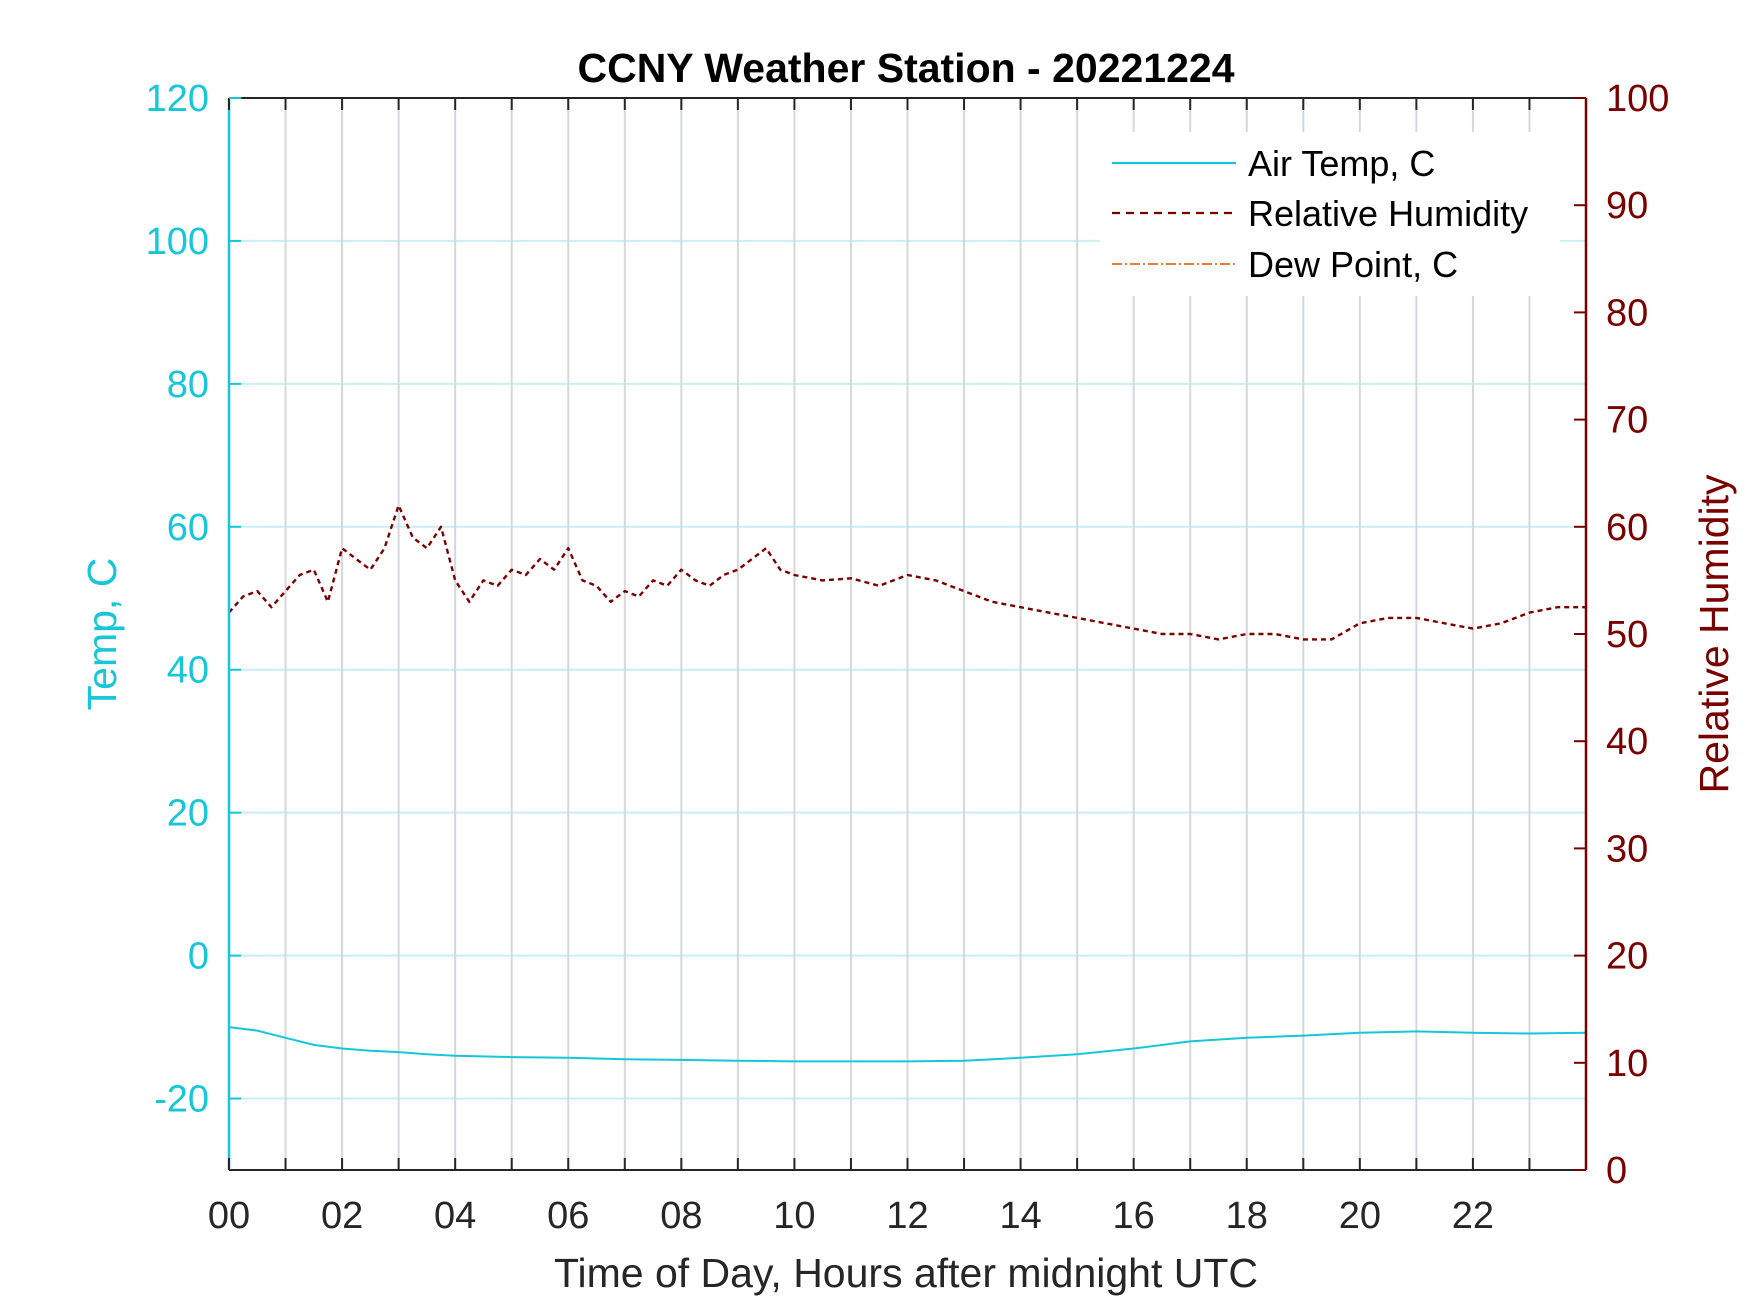 The width and height of the screenshot is (1750, 1313). What do you see at coordinates (568, 1216) in the screenshot?
I see `x-tick-label: 06` at bounding box center [568, 1216].